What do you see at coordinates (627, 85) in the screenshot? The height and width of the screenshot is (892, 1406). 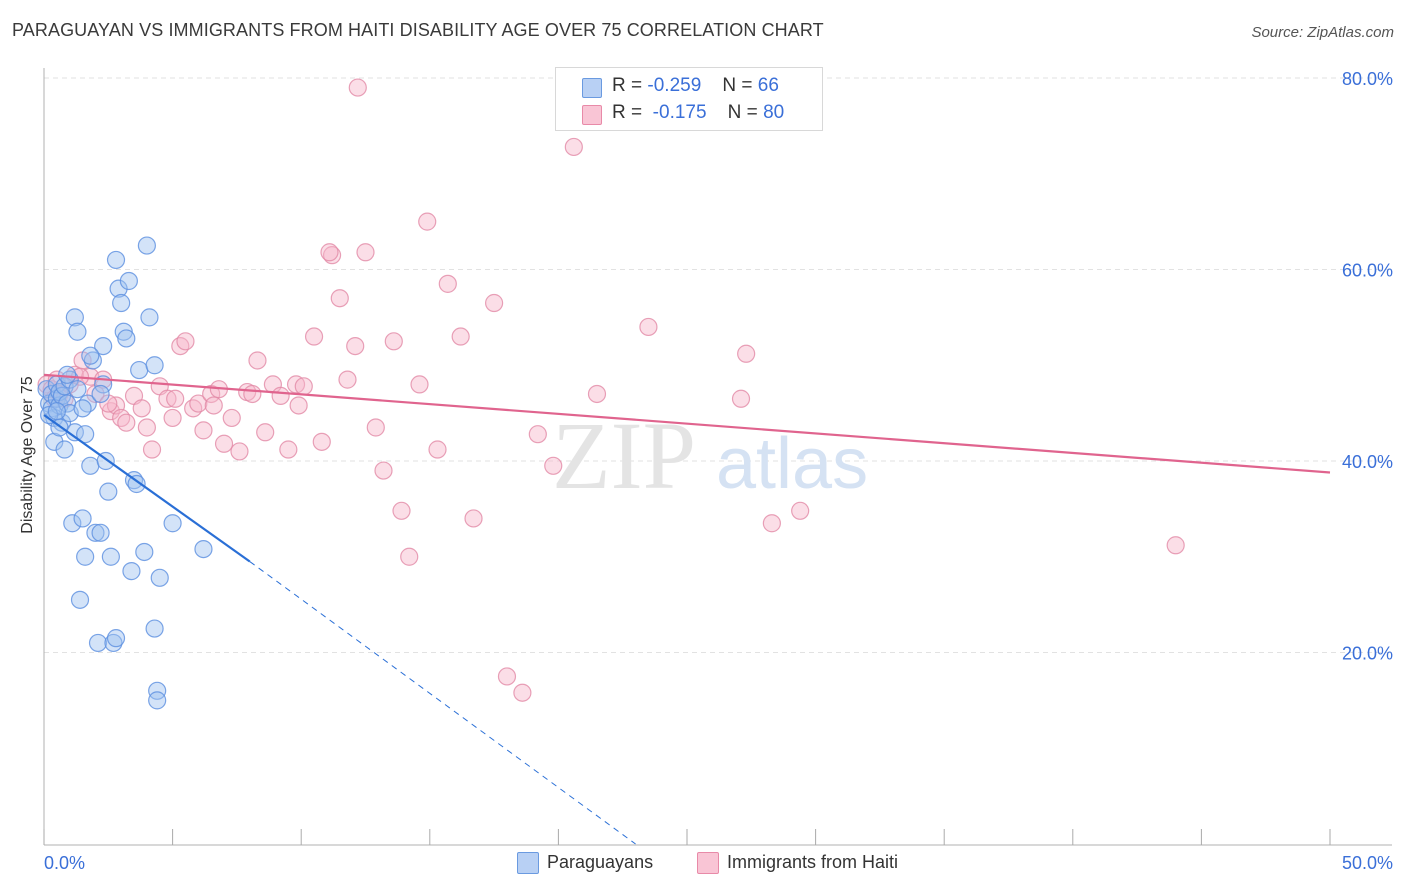 I see `legend-r-label: R =` at bounding box center [627, 85].